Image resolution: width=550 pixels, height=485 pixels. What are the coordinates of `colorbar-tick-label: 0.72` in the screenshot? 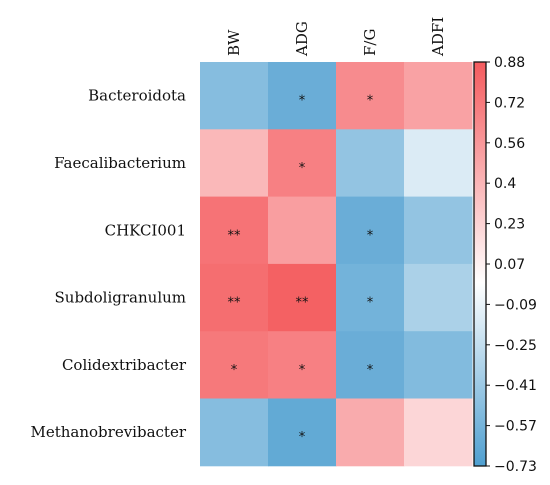 It's located at (509, 103).